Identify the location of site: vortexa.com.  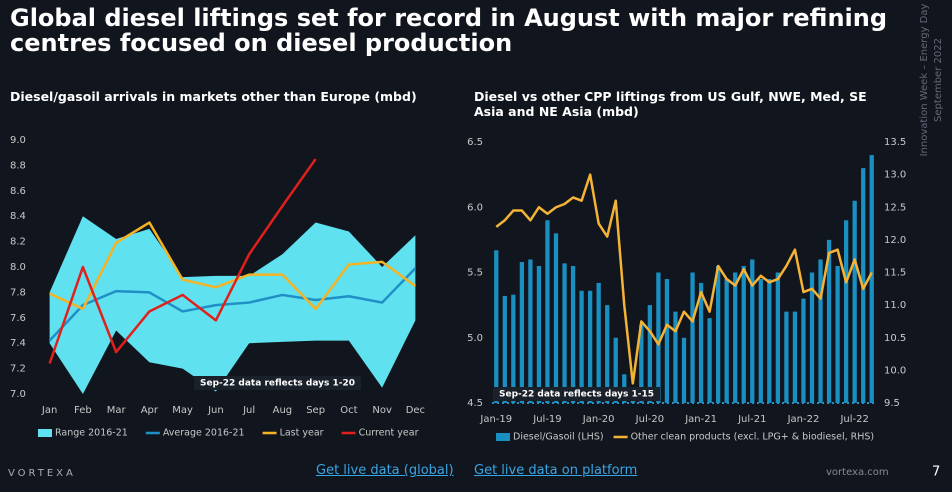
(857, 472).